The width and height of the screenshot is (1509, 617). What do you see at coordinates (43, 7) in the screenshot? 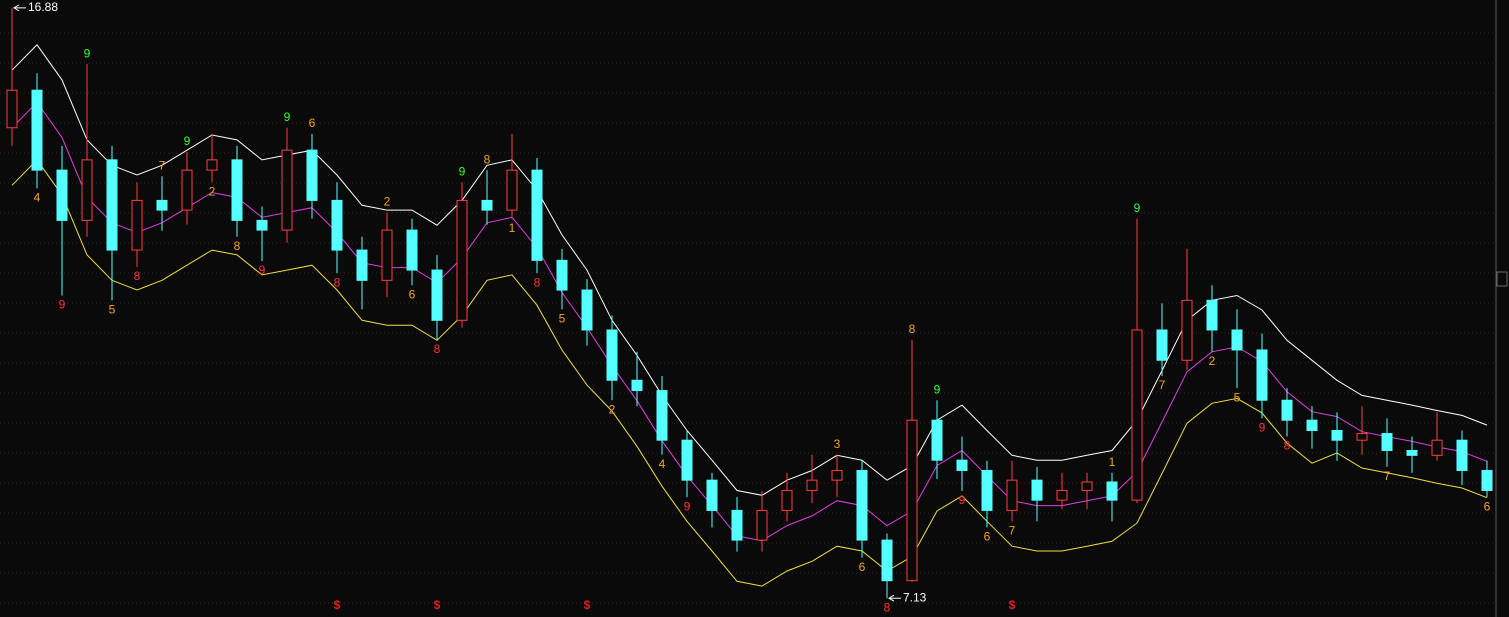
I see `extreme-label: 16.88` at bounding box center [43, 7].